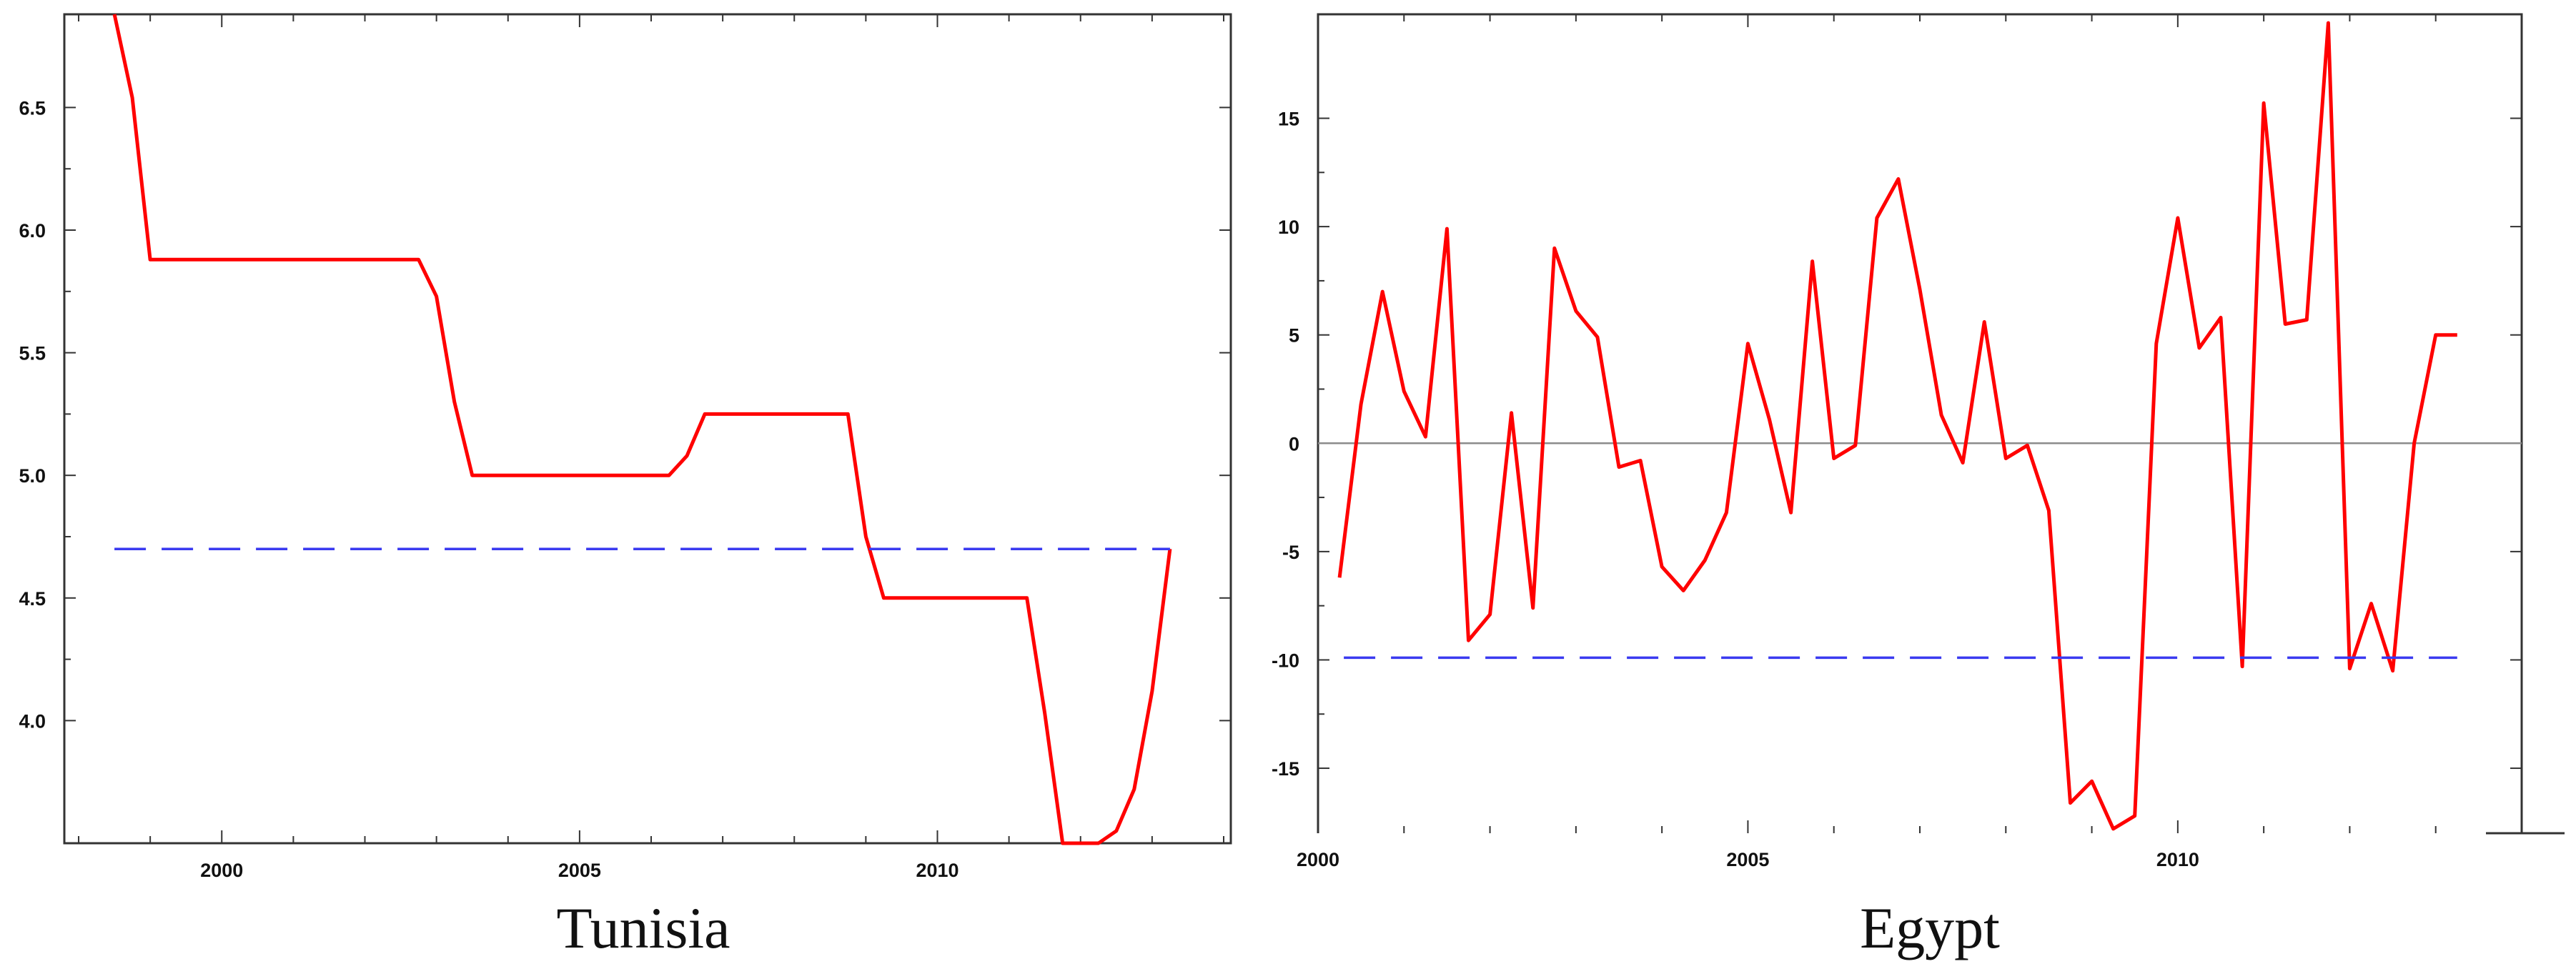 This screenshot has height=974, width=2576. Describe the element at coordinates (1288, 119) in the screenshot. I see `y-tick-label: 15` at that location.